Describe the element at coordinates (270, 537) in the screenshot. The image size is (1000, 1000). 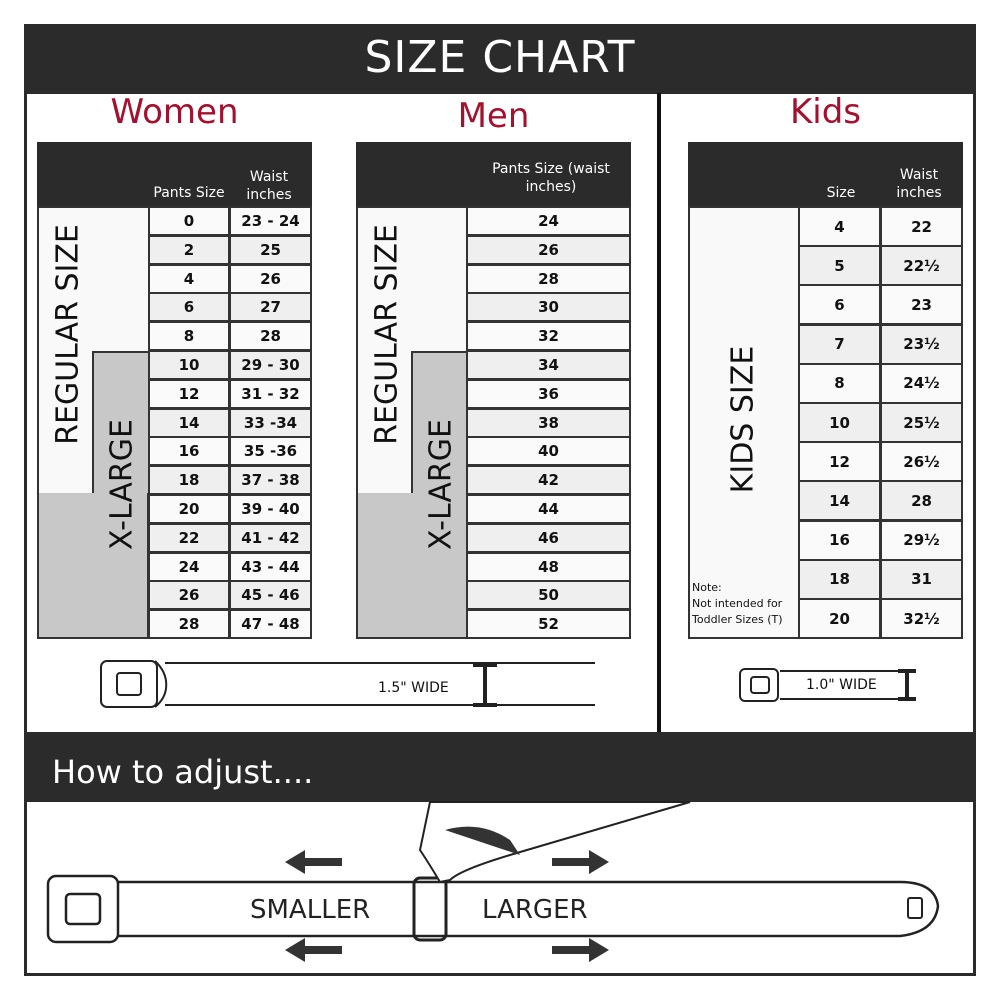
I see `women-waist-cell: 41 - 42` at that location.